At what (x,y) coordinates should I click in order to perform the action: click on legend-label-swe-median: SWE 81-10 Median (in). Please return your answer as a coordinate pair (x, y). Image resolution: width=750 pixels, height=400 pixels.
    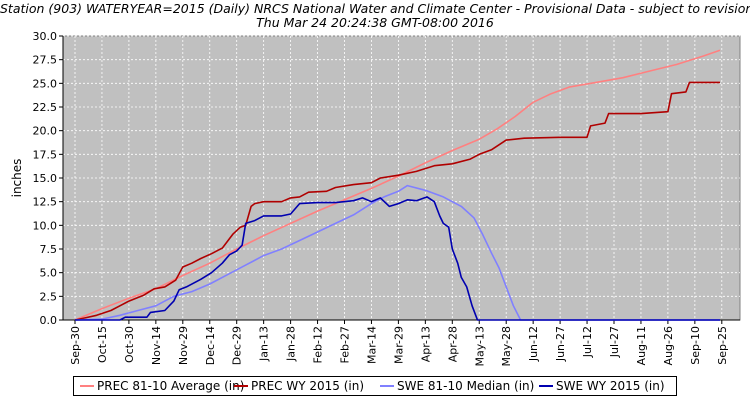
    Looking at the image, I should click on (466, 386).